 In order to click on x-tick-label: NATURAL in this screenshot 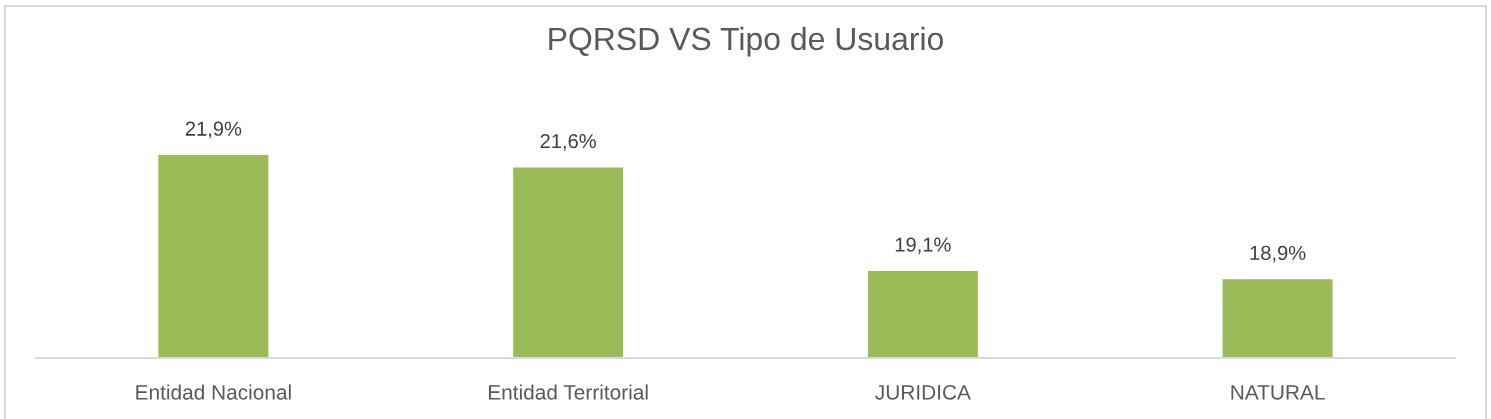, I will do `click(1278, 392)`.